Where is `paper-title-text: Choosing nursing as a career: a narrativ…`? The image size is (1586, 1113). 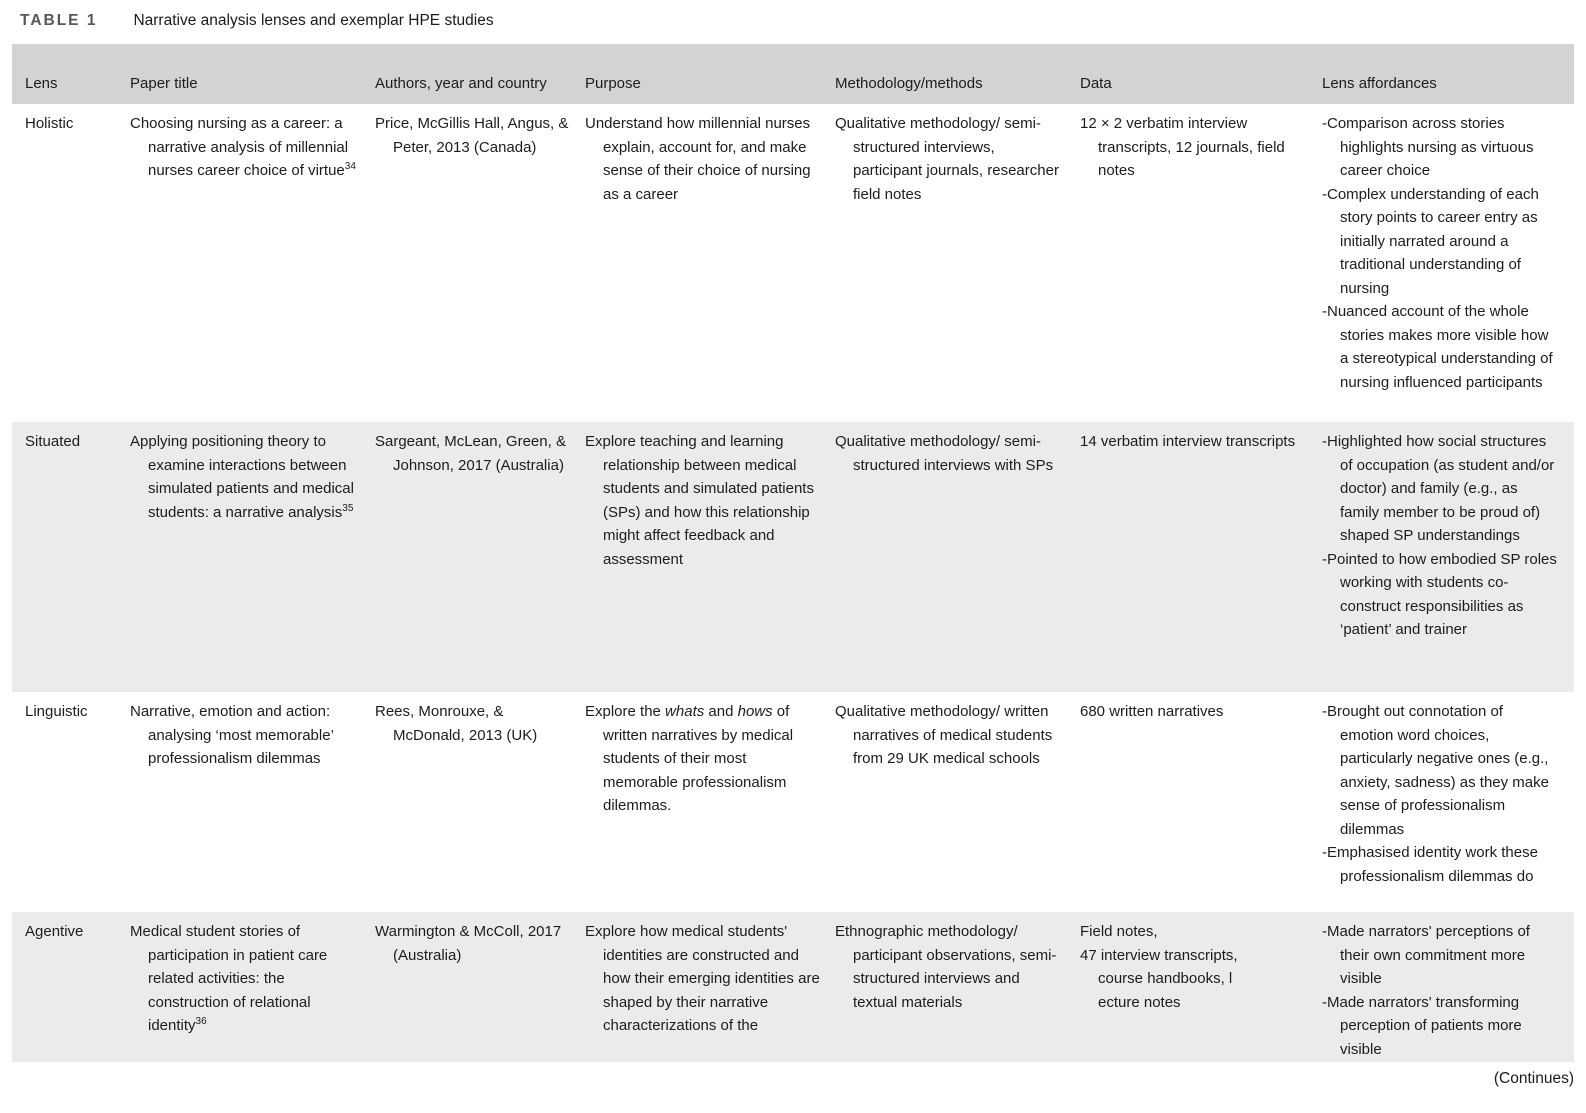
paper-title-text: Choosing nursing as a career: a narrativ… is located at coordinates (239, 147).